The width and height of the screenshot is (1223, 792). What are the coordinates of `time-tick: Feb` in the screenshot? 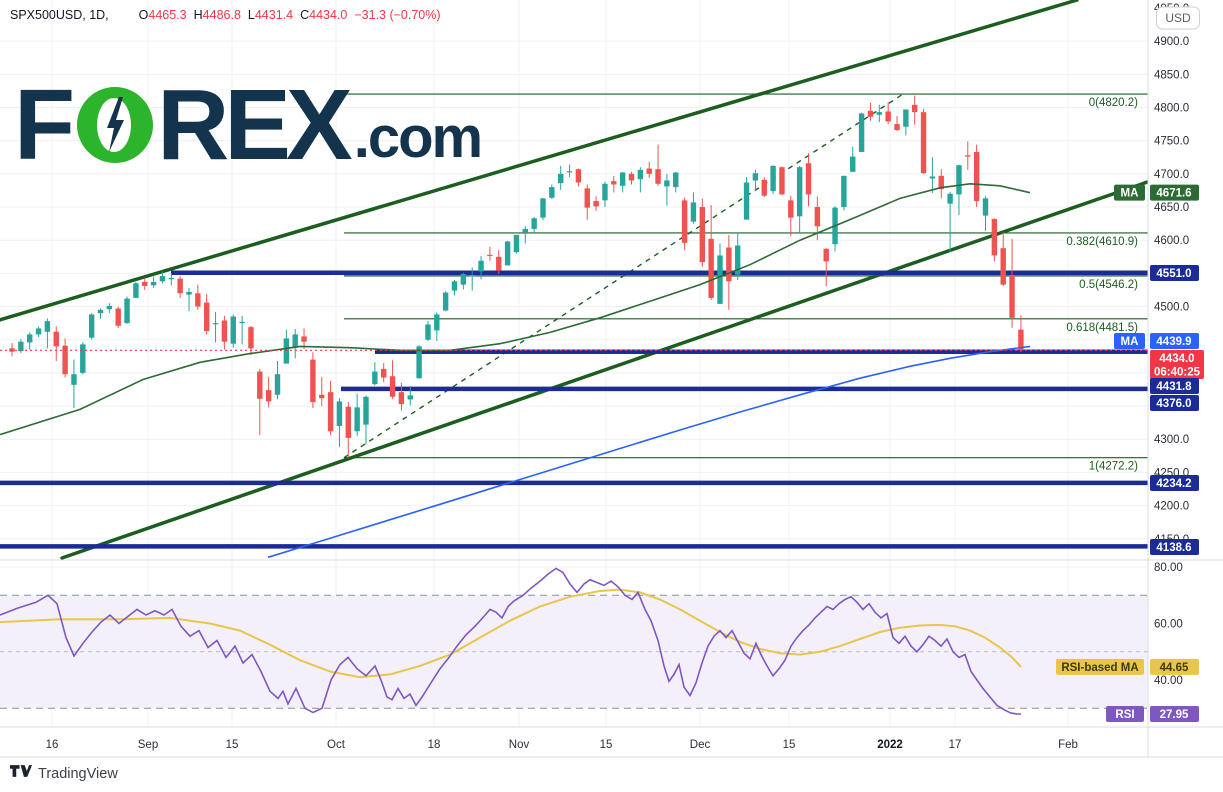 It's located at (1068, 745).